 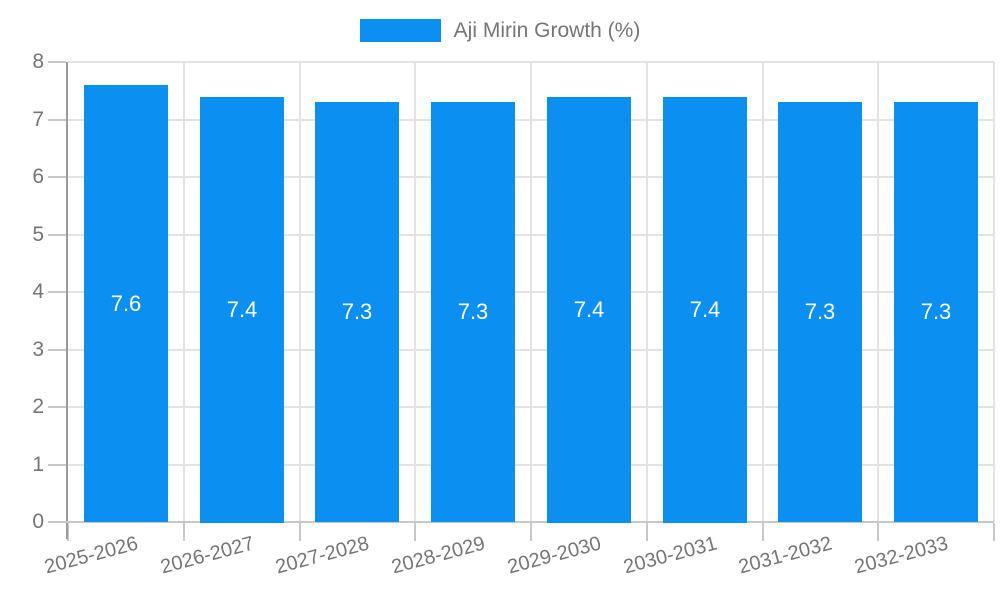 I want to click on y-axis-line, so click(x=67, y=300).